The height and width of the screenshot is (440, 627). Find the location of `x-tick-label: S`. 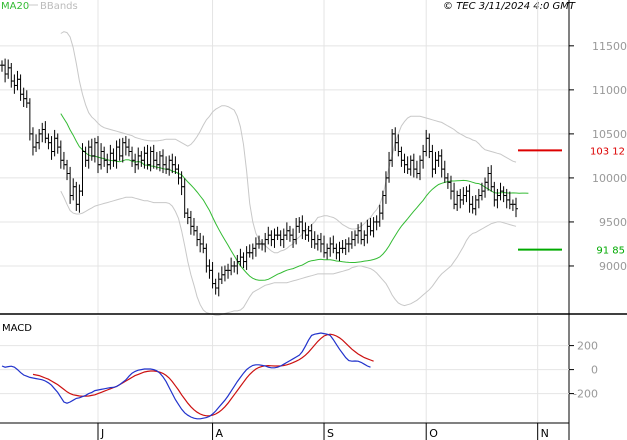

x-tick-label: S is located at coordinates (330, 433).